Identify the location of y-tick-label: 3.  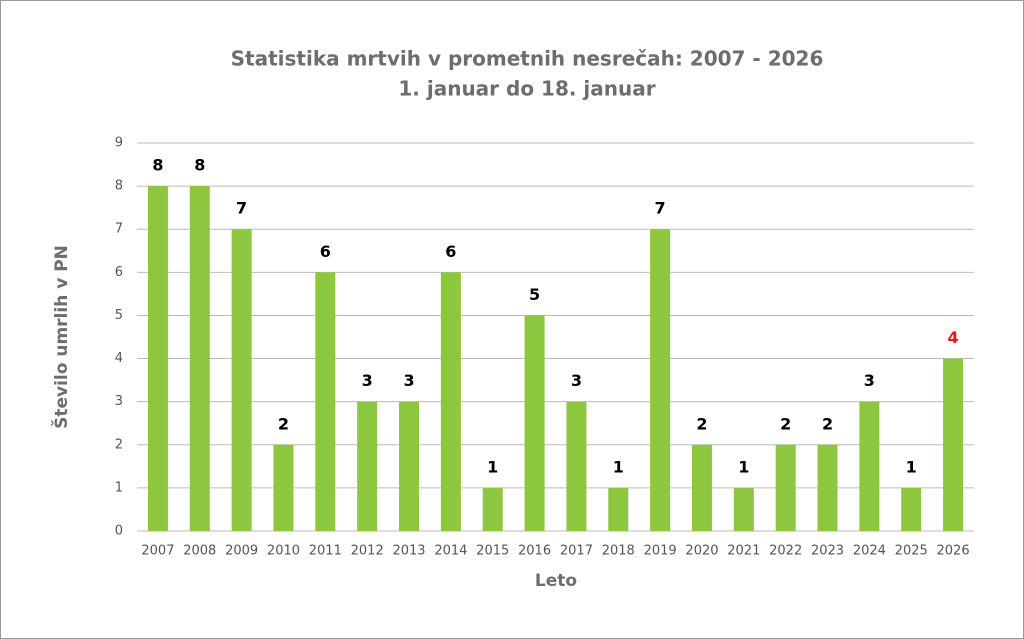
(119, 401).